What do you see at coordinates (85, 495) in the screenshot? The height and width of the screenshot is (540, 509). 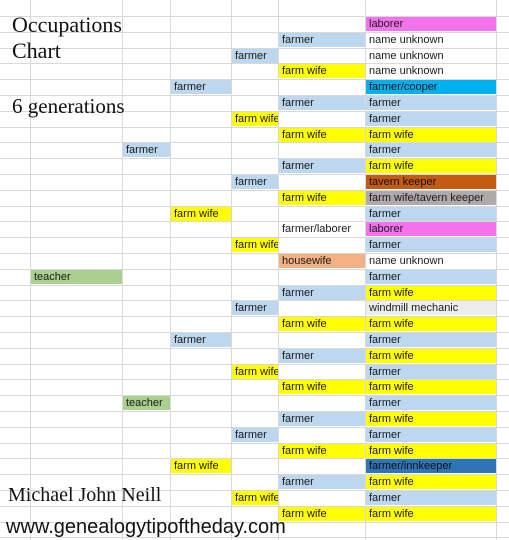 I see `author-name: Michael John Neill` at bounding box center [85, 495].